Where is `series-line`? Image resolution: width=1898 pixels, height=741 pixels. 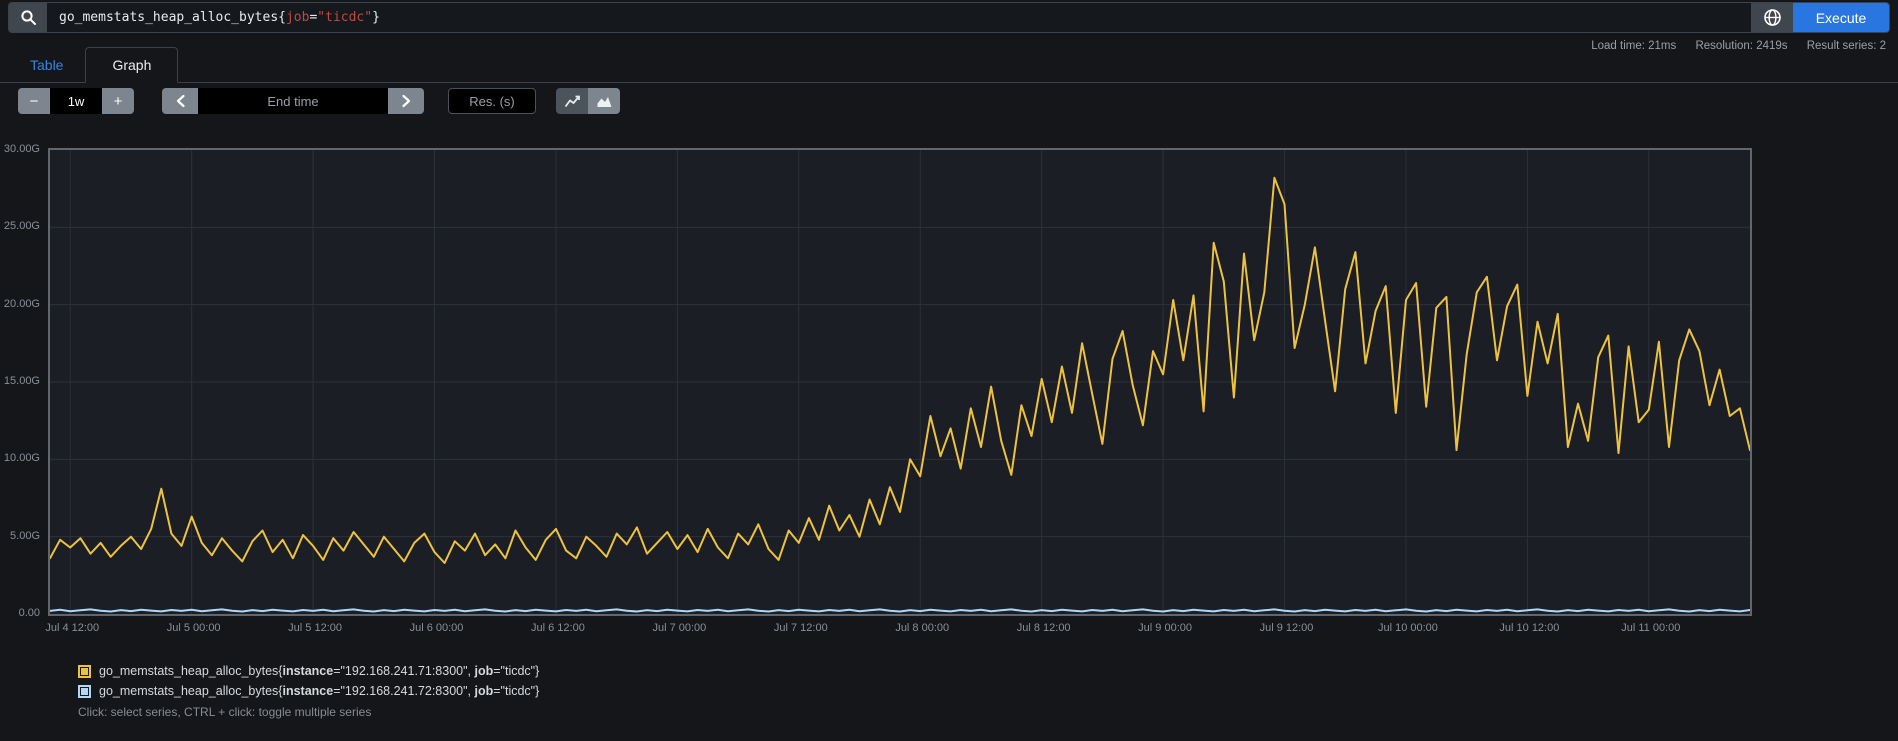
series-line is located at coordinates (900, 610).